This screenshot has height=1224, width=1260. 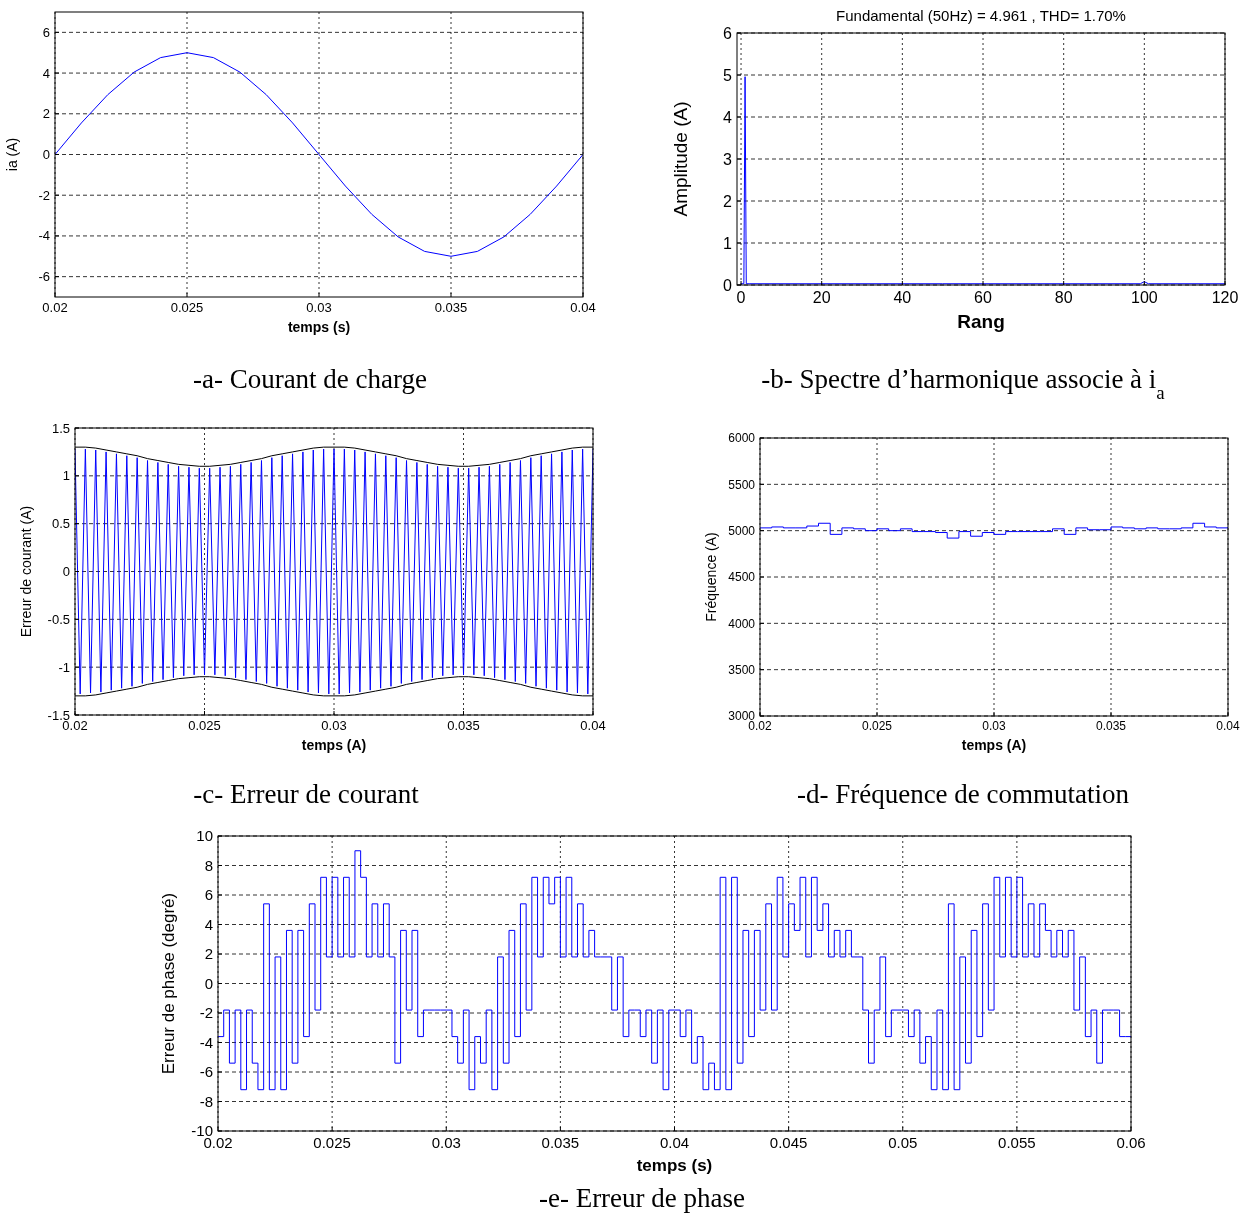 I want to click on y-tick-label: -1, so click(x=64, y=667).